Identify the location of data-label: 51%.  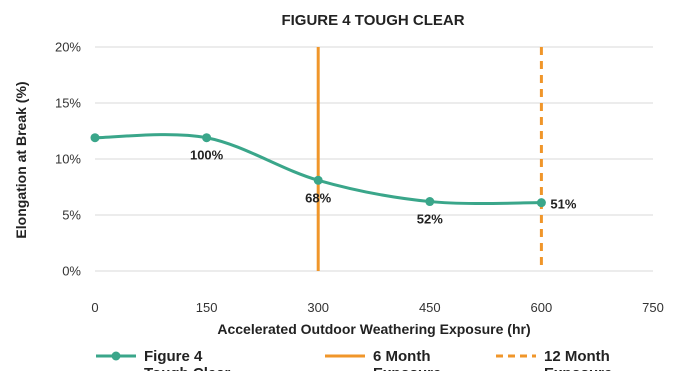
(563, 204).